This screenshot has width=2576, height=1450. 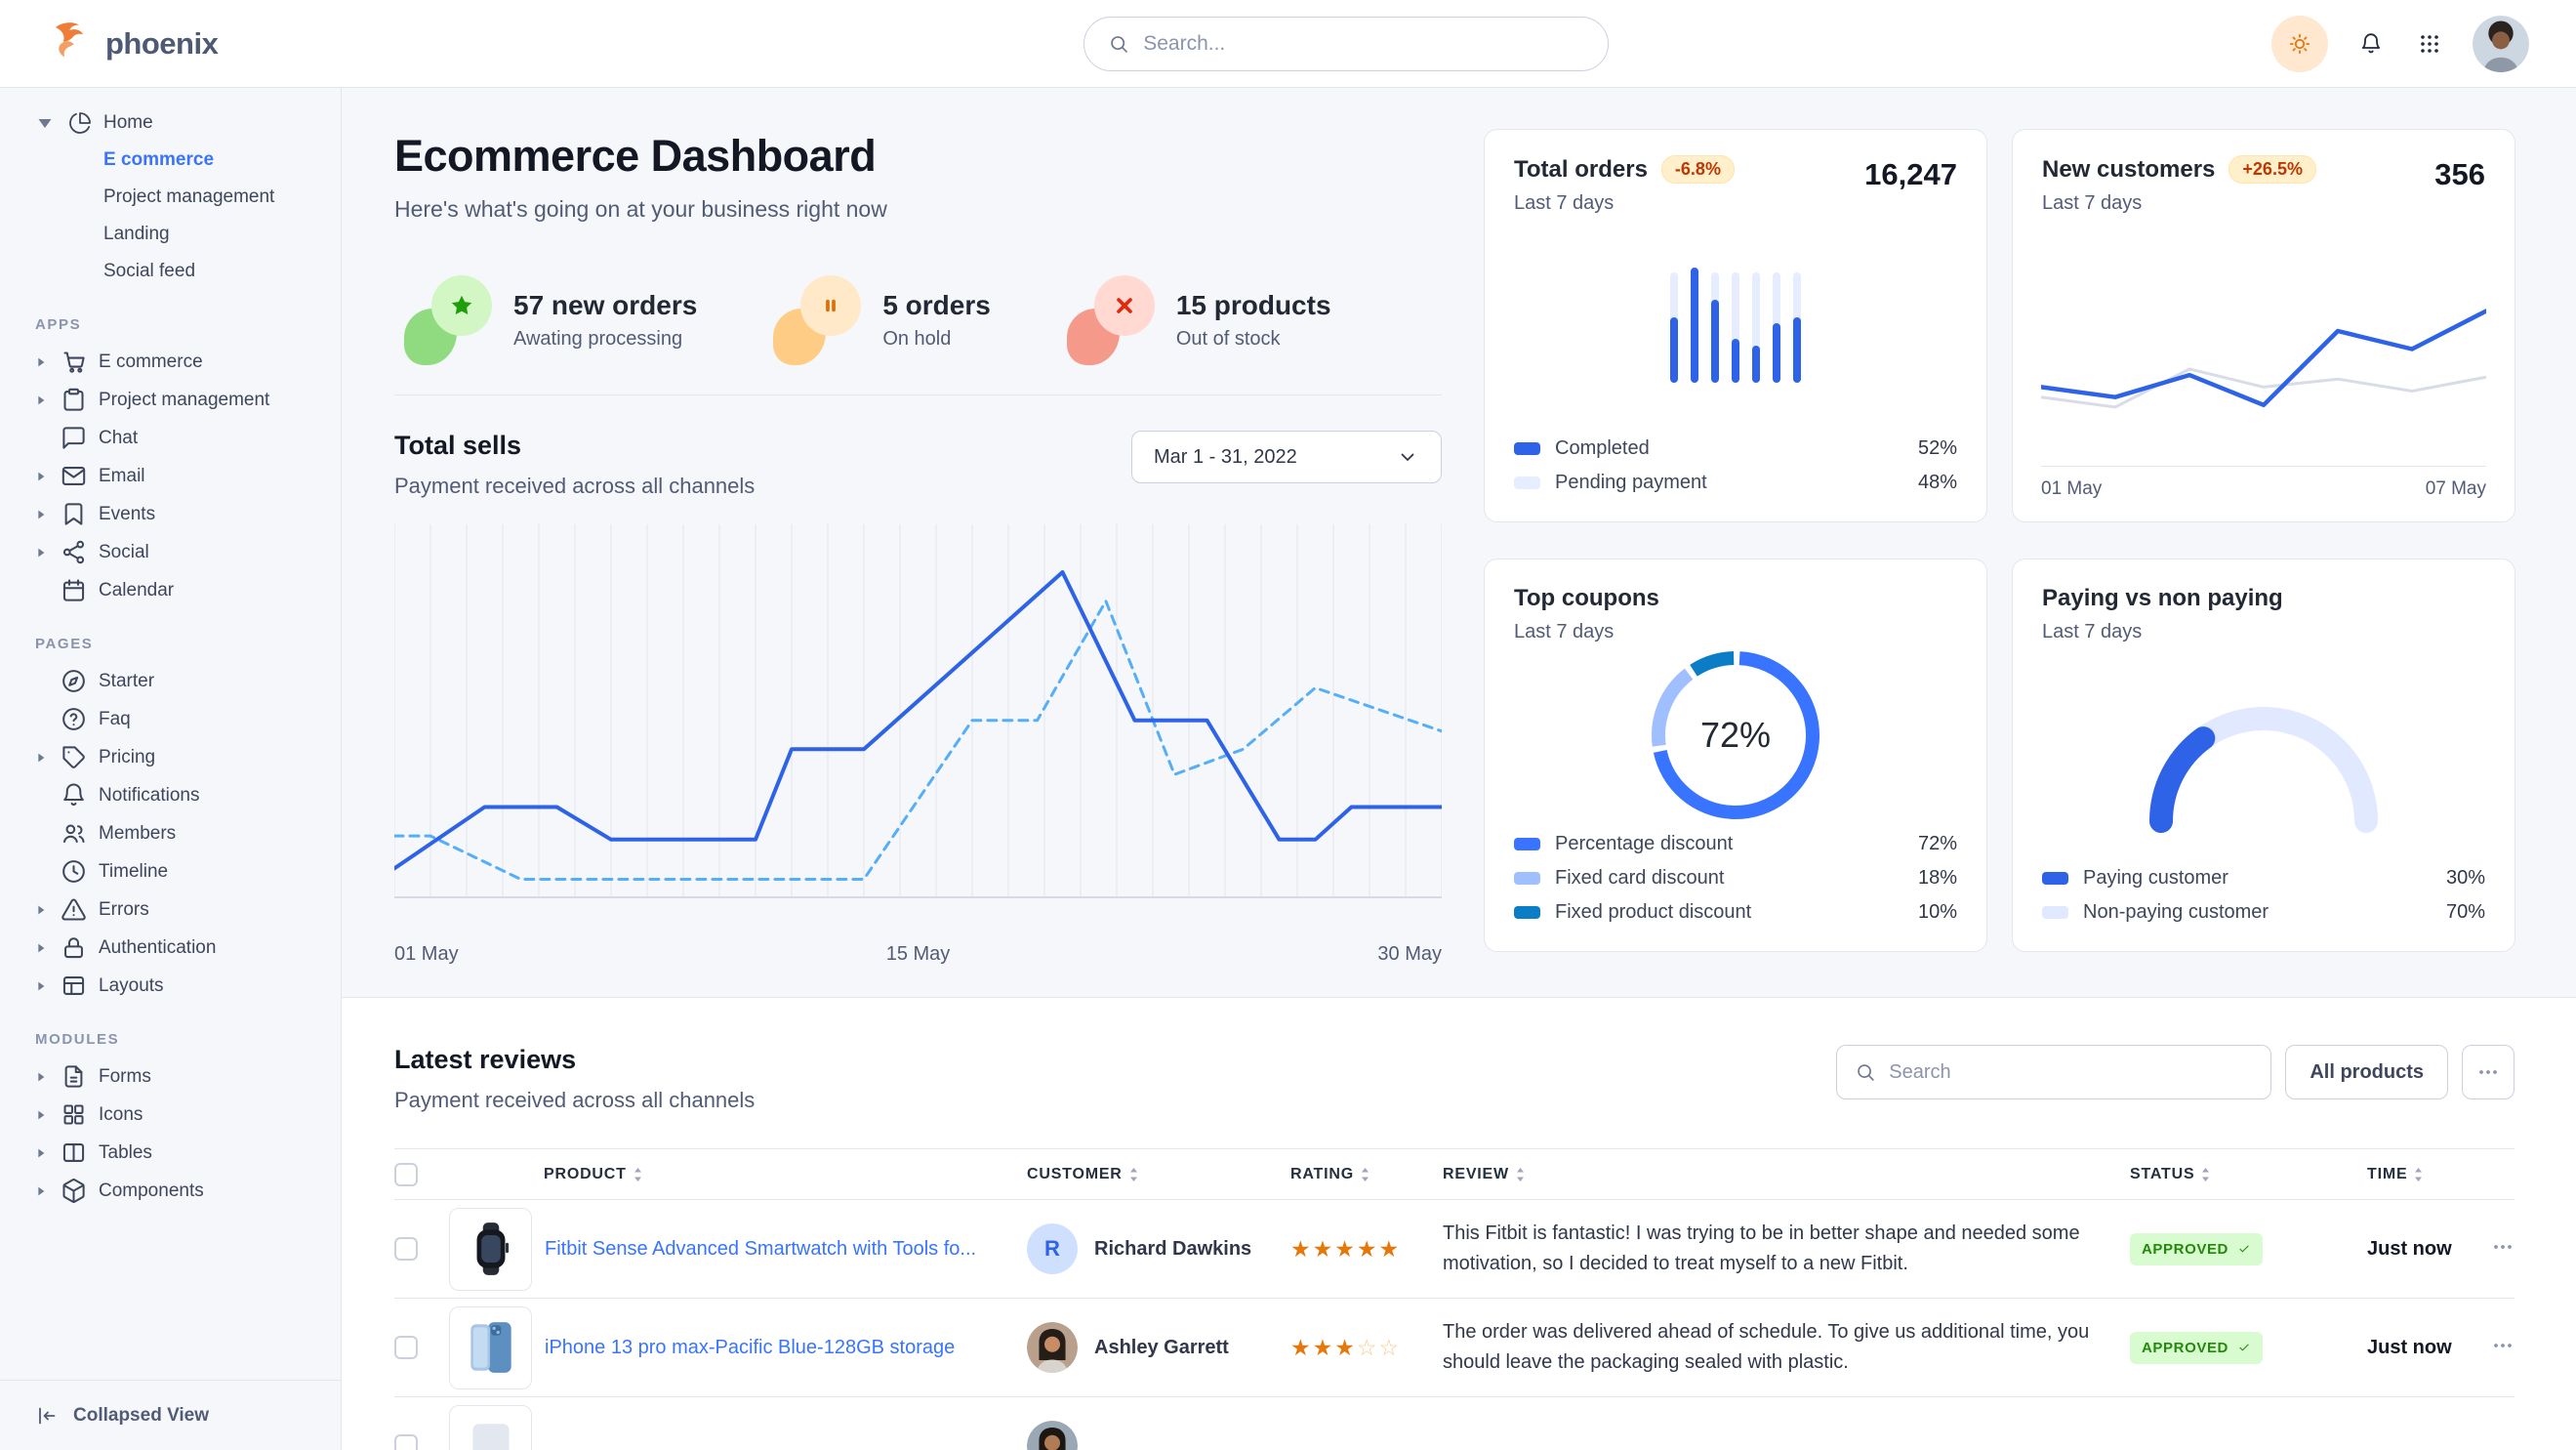 I want to click on sidebar-item-social-feed: Social feed, so click(x=149, y=271).